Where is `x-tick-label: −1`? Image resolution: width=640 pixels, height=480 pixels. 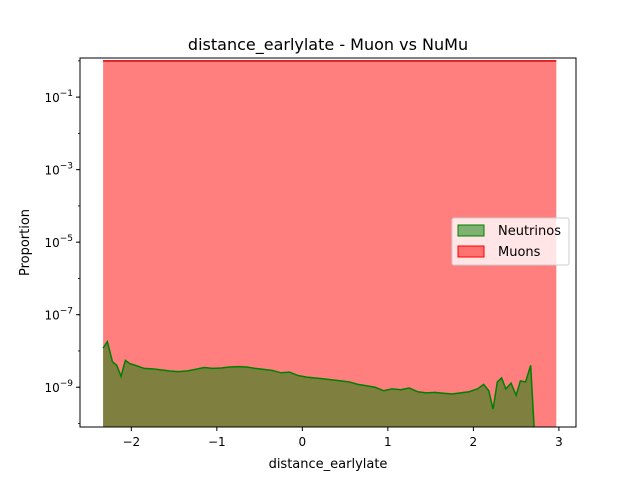
x-tick-label: −1 is located at coordinates (217, 442).